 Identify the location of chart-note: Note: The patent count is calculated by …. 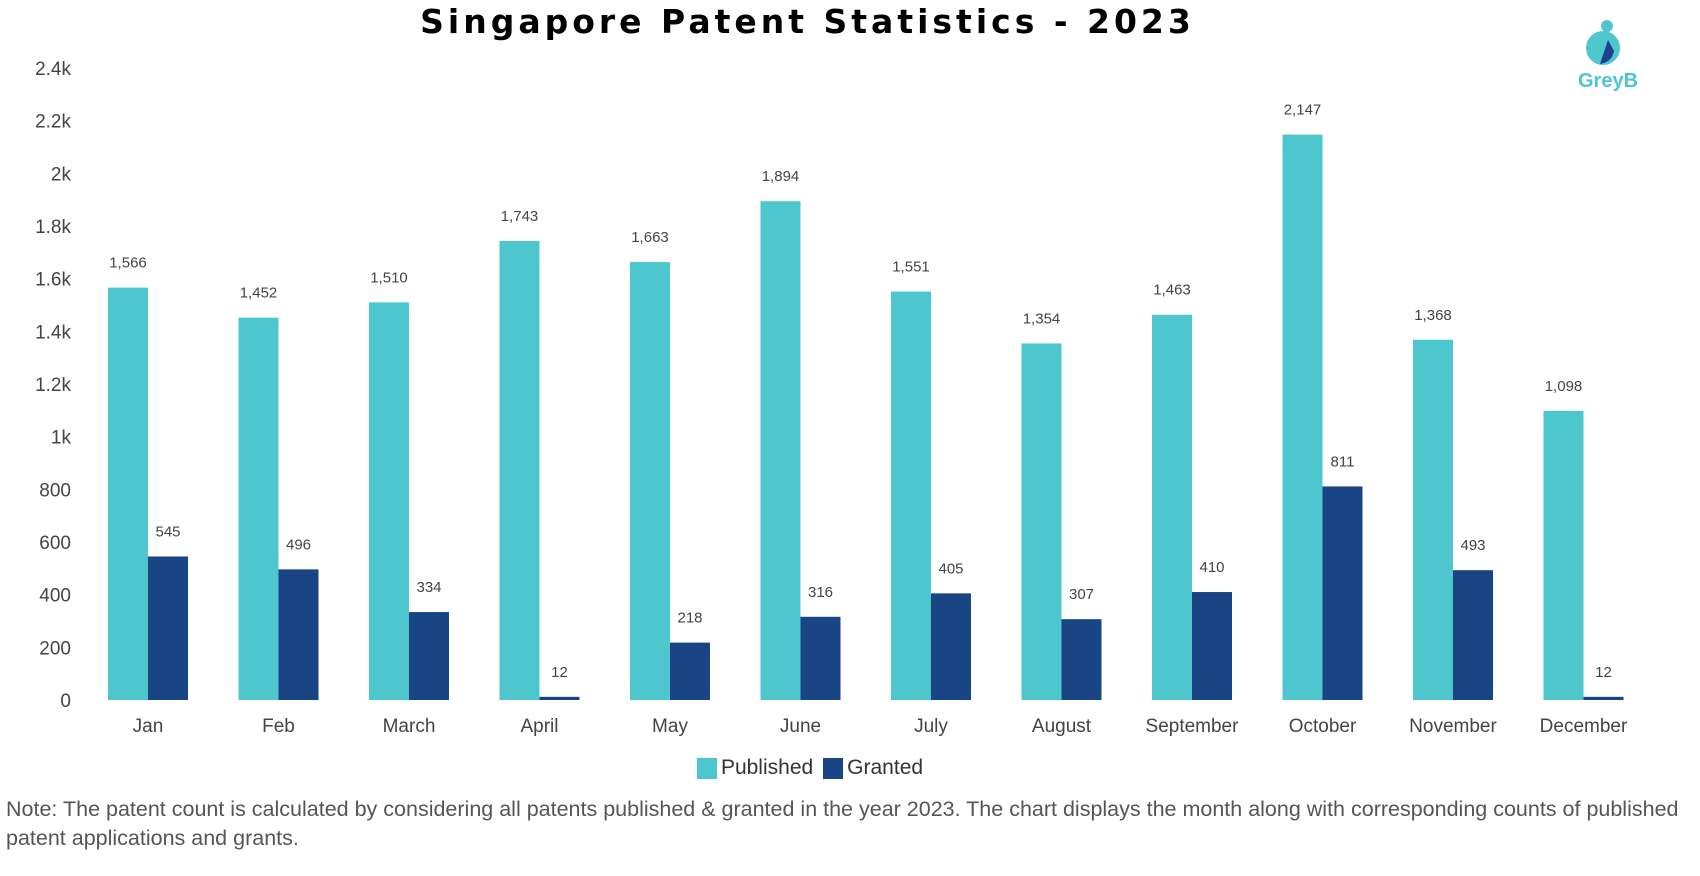
(842, 823).